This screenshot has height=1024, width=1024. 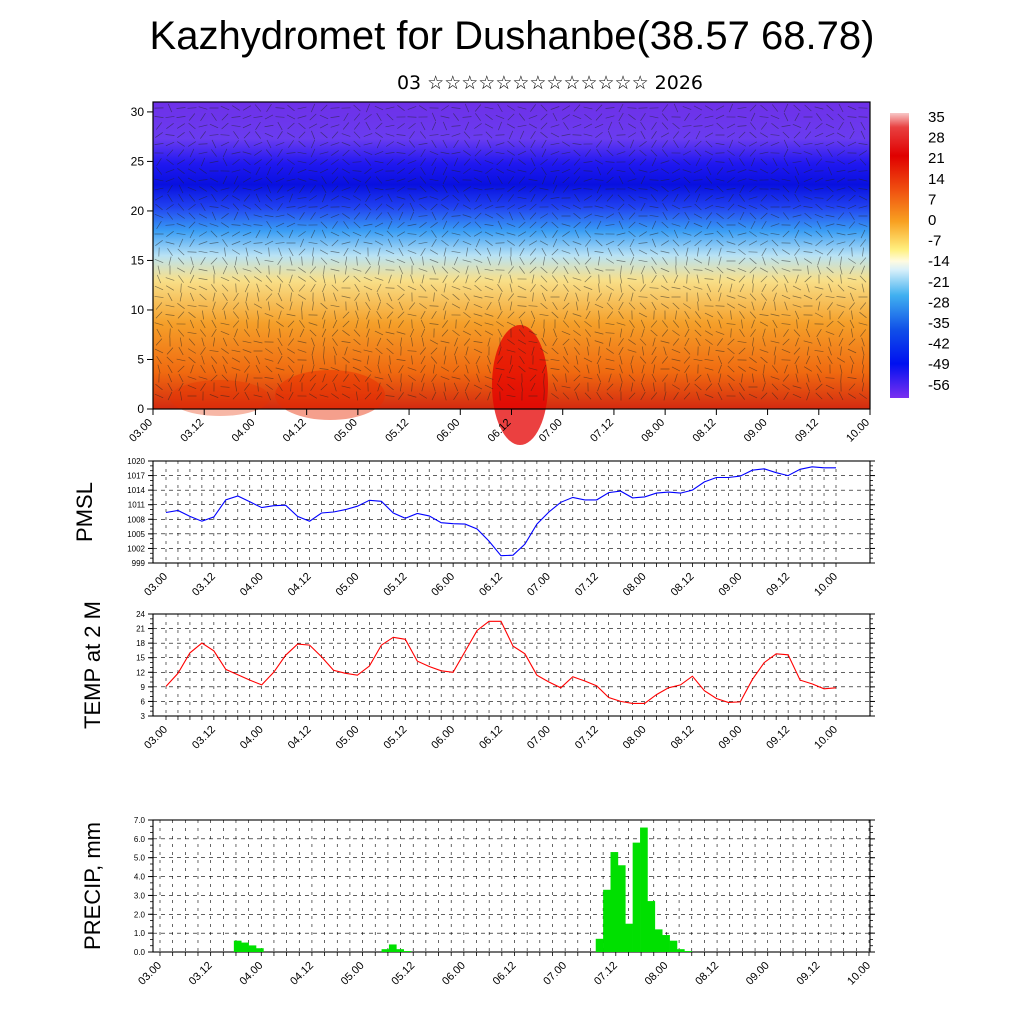 What do you see at coordinates (629, 937) in the screenshot?
I see `precip-bar` at bounding box center [629, 937].